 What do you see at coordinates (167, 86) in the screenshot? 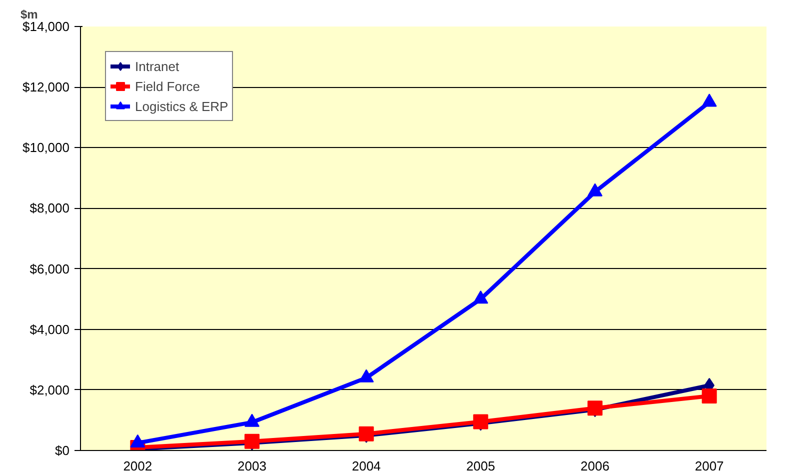
I see `legend-label: Field Force` at bounding box center [167, 86].